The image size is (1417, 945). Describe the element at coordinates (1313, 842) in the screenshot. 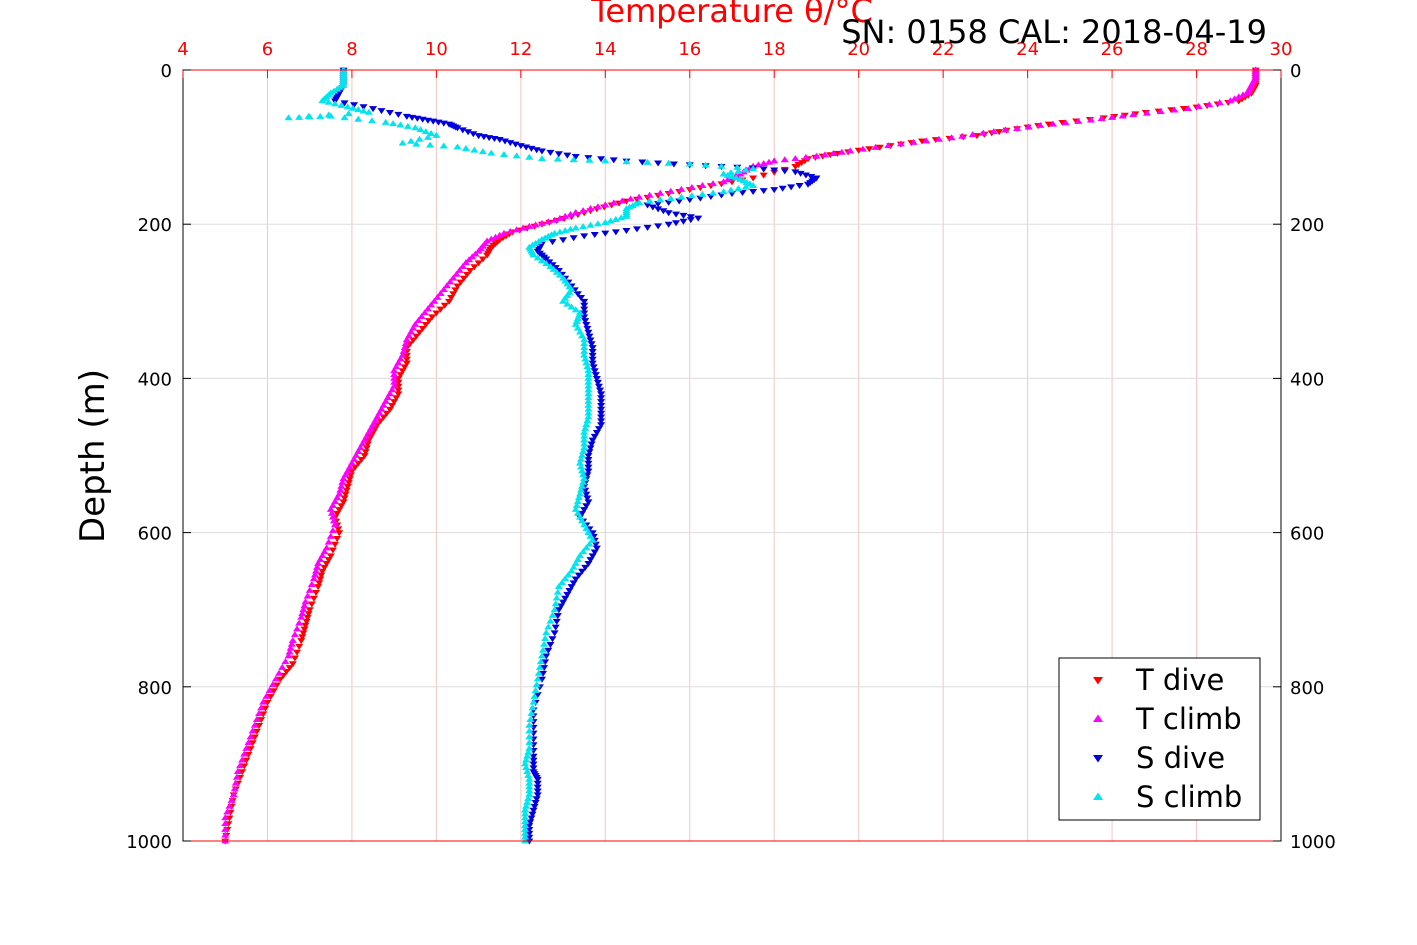

I see `y-tick-label-right: 1000` at that location.